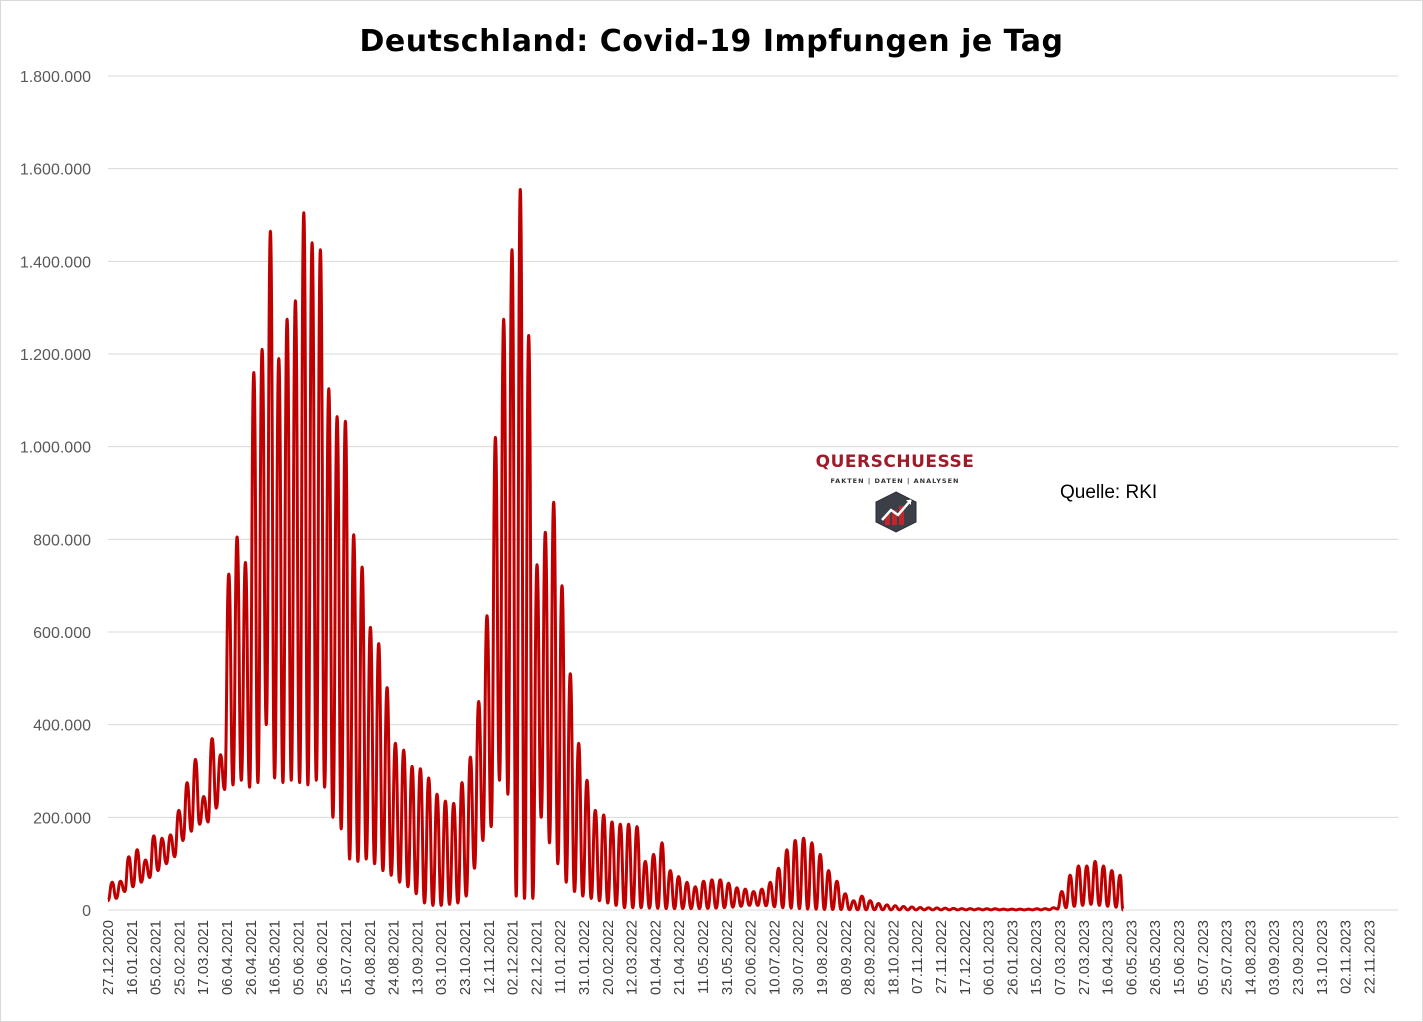 Image resolution: width=1423 pixels, height=1022 pixels. Describe the element at coordinates (679, 957) in the screenshot. I see `x-tick-label: 21.04.2022` at that location.